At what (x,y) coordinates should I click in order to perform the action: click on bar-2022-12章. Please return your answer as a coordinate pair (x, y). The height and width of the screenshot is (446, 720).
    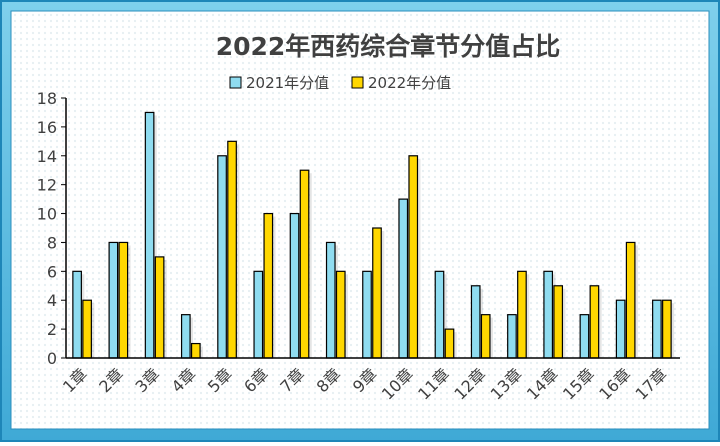
    Looking at the image, I should click on (485, 336).